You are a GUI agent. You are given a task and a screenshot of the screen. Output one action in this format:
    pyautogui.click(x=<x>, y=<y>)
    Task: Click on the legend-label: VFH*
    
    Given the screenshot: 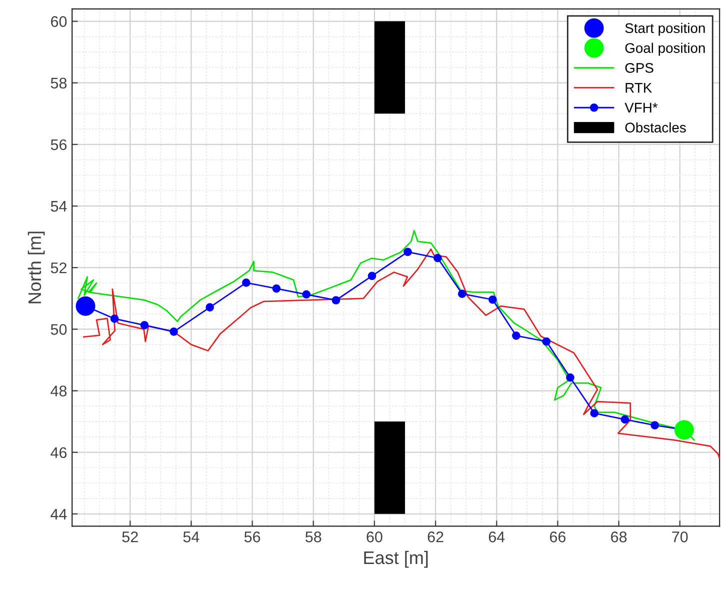 What is the action you would take?
    pyautogui.click(x=641, y=107)
    